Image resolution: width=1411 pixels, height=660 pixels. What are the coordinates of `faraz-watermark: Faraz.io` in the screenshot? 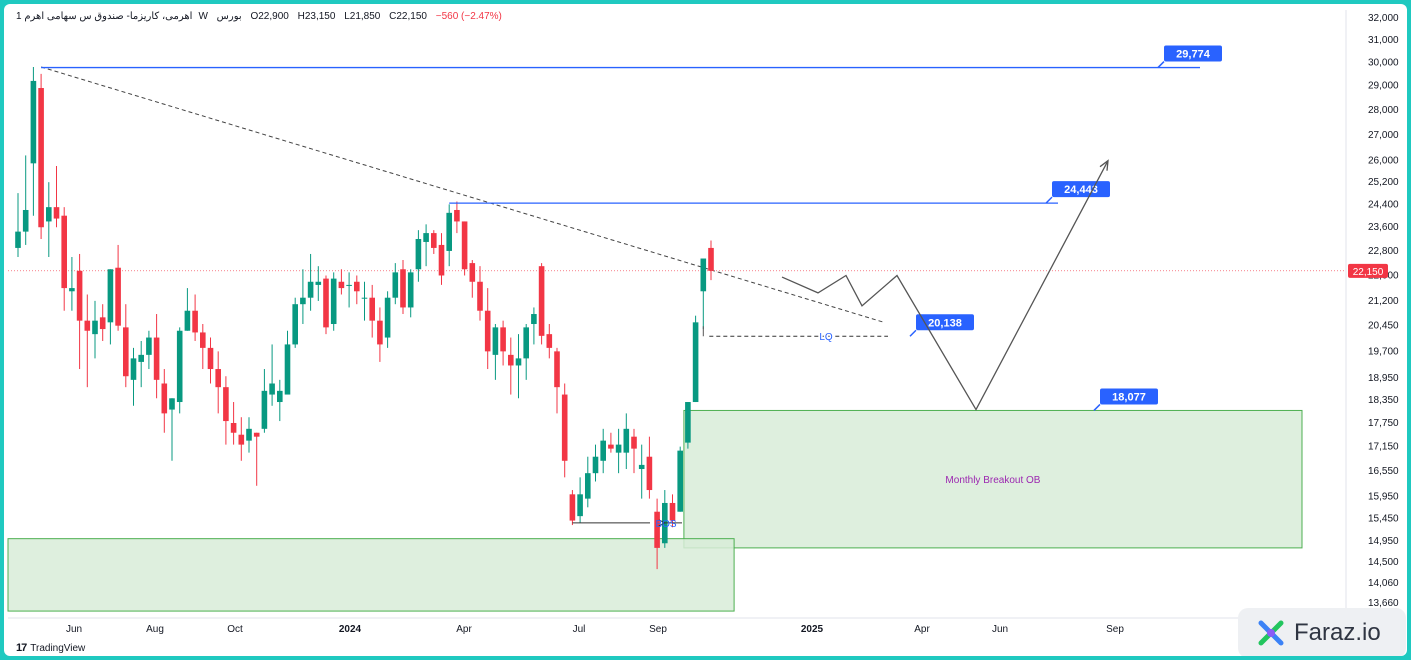 It's located at (1322, 632).